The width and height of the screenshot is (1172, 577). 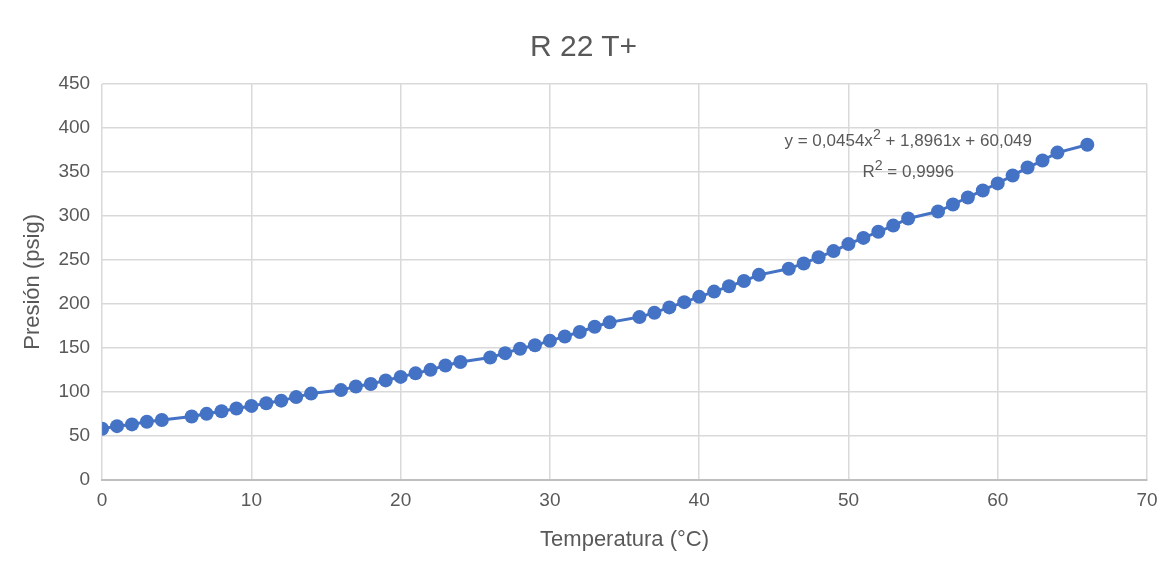 I want to click on y-tick-label: 100, so click(x=74, y=391).